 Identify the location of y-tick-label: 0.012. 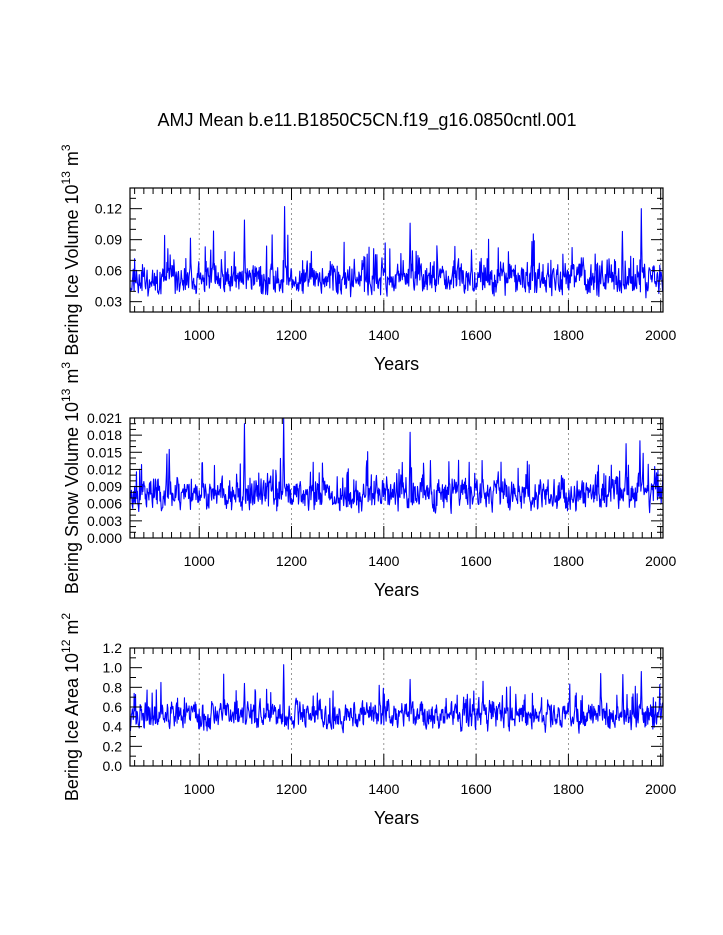
(104, 469).